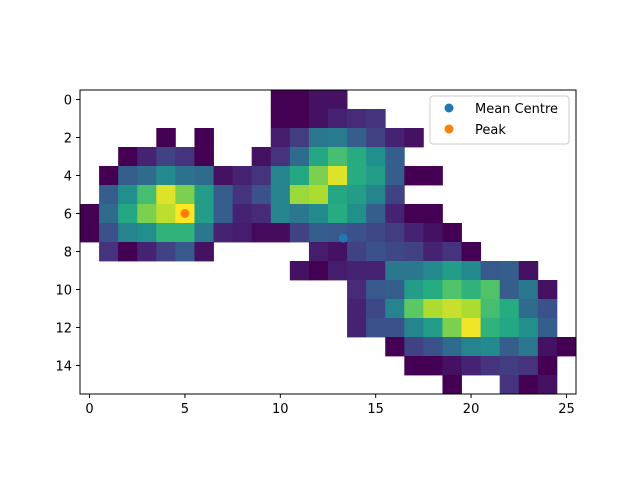 The height and width of the screenshot is (480, 640). I want to click on y-tick-label: 2, so click(68, 139).